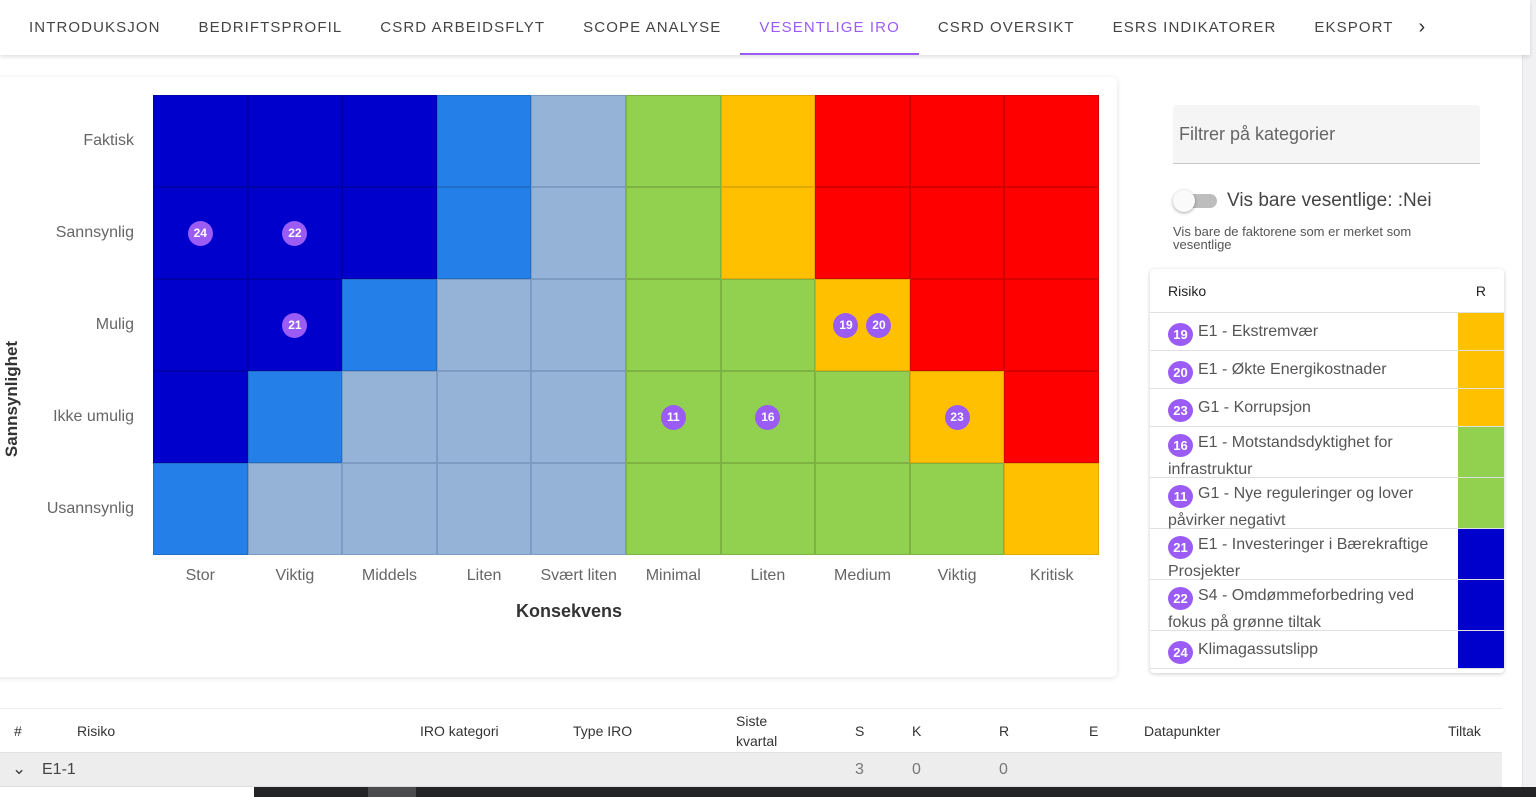 This screenshot has width=1536, height=797. I want to click on toggle-thumb, so click(1184, 201).